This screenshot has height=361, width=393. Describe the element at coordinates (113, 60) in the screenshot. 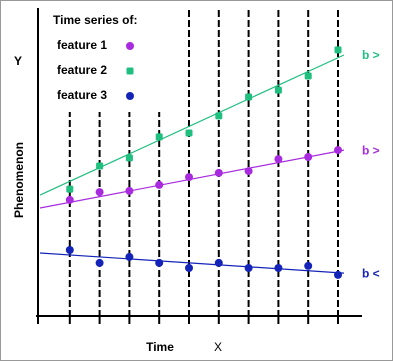

I see `legend-box` at that location.